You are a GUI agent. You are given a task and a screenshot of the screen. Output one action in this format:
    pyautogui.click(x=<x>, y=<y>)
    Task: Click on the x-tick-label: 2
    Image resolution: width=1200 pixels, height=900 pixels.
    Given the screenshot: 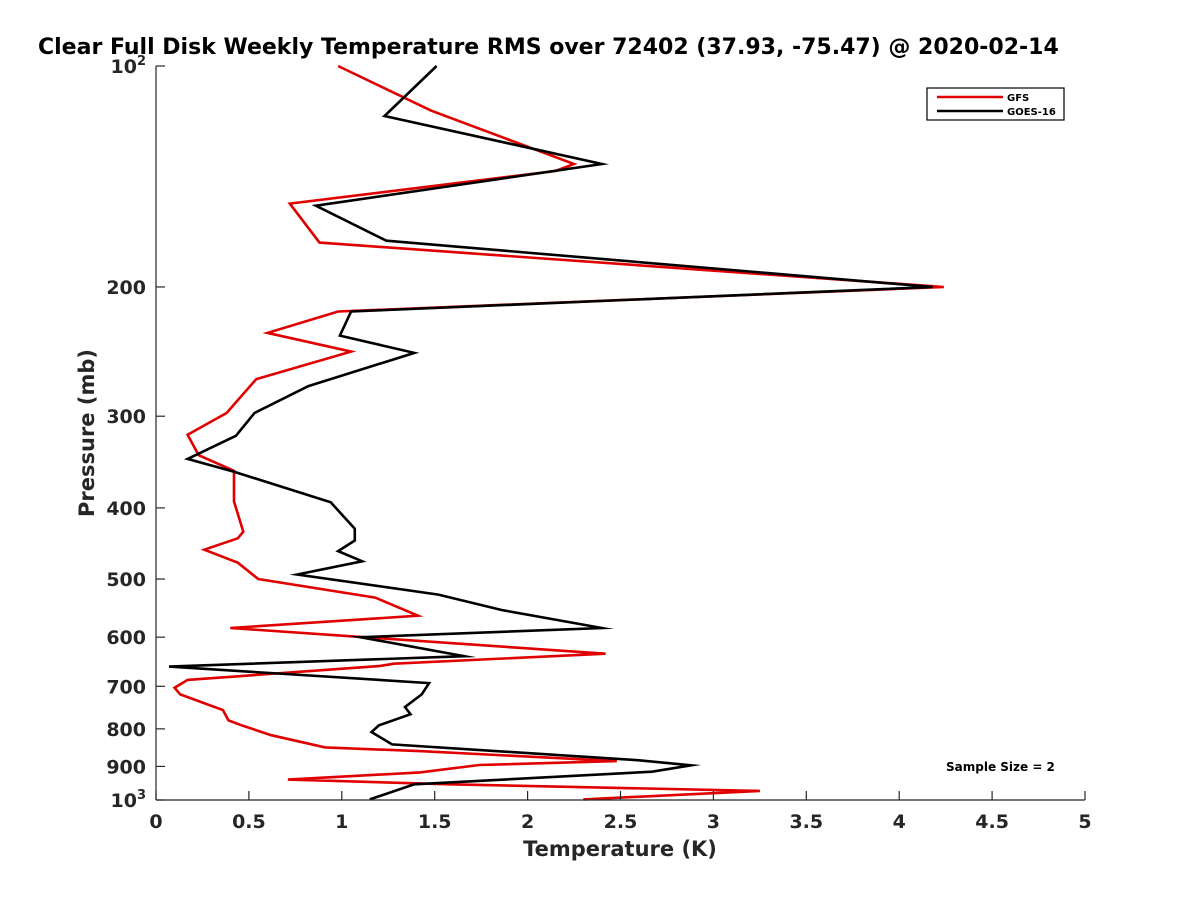 What is the action you would take?
    pyautogui.click(x=527, y=822)
    